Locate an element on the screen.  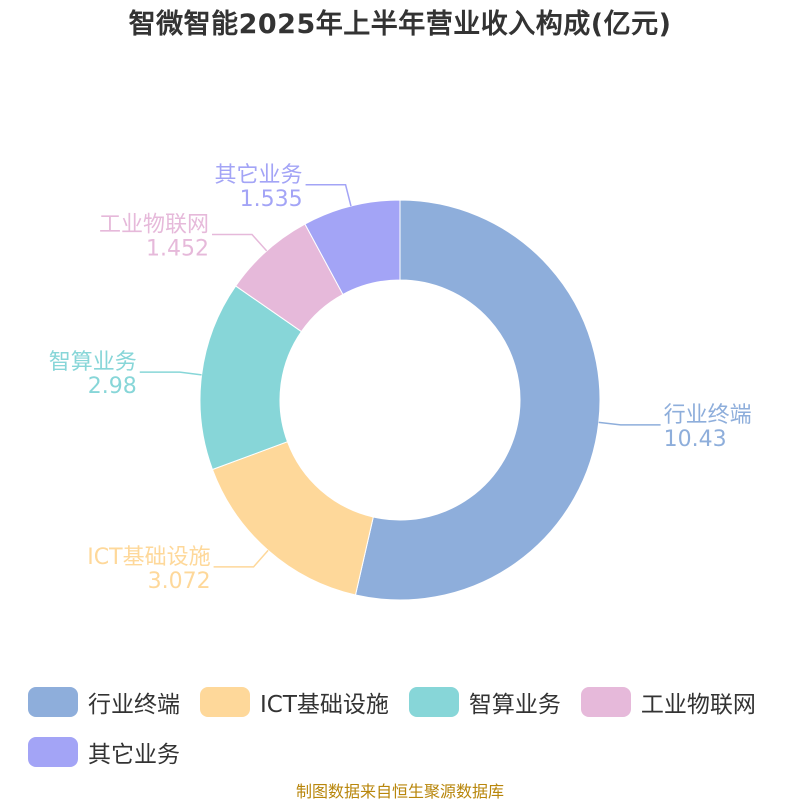
legend-item: ICT基础设施 is located at coordinates (294, 702).